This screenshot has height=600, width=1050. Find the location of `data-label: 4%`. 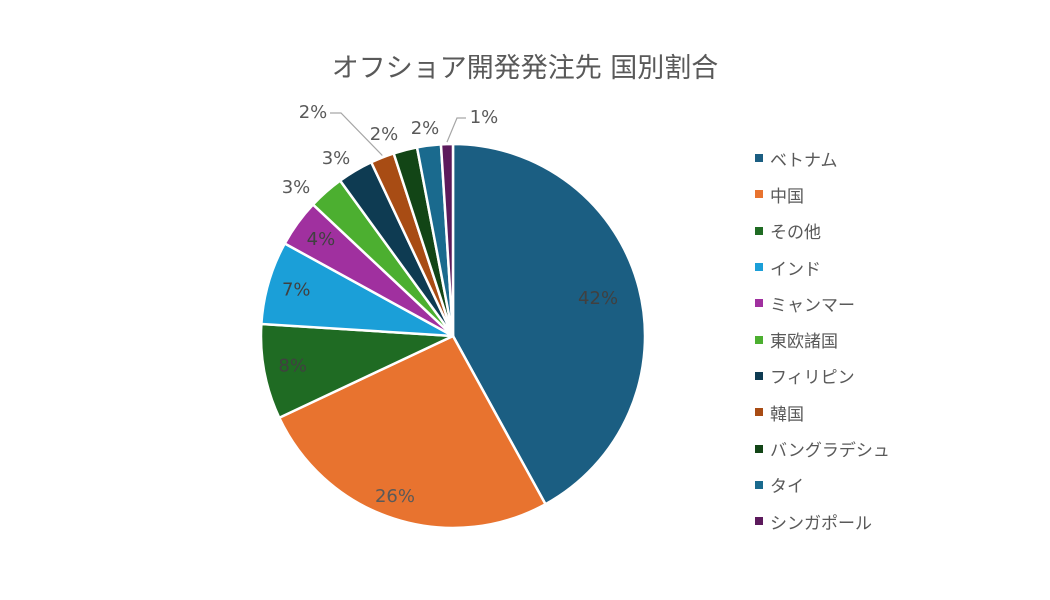

data-label: 4% is located at coordinates (321, 239).